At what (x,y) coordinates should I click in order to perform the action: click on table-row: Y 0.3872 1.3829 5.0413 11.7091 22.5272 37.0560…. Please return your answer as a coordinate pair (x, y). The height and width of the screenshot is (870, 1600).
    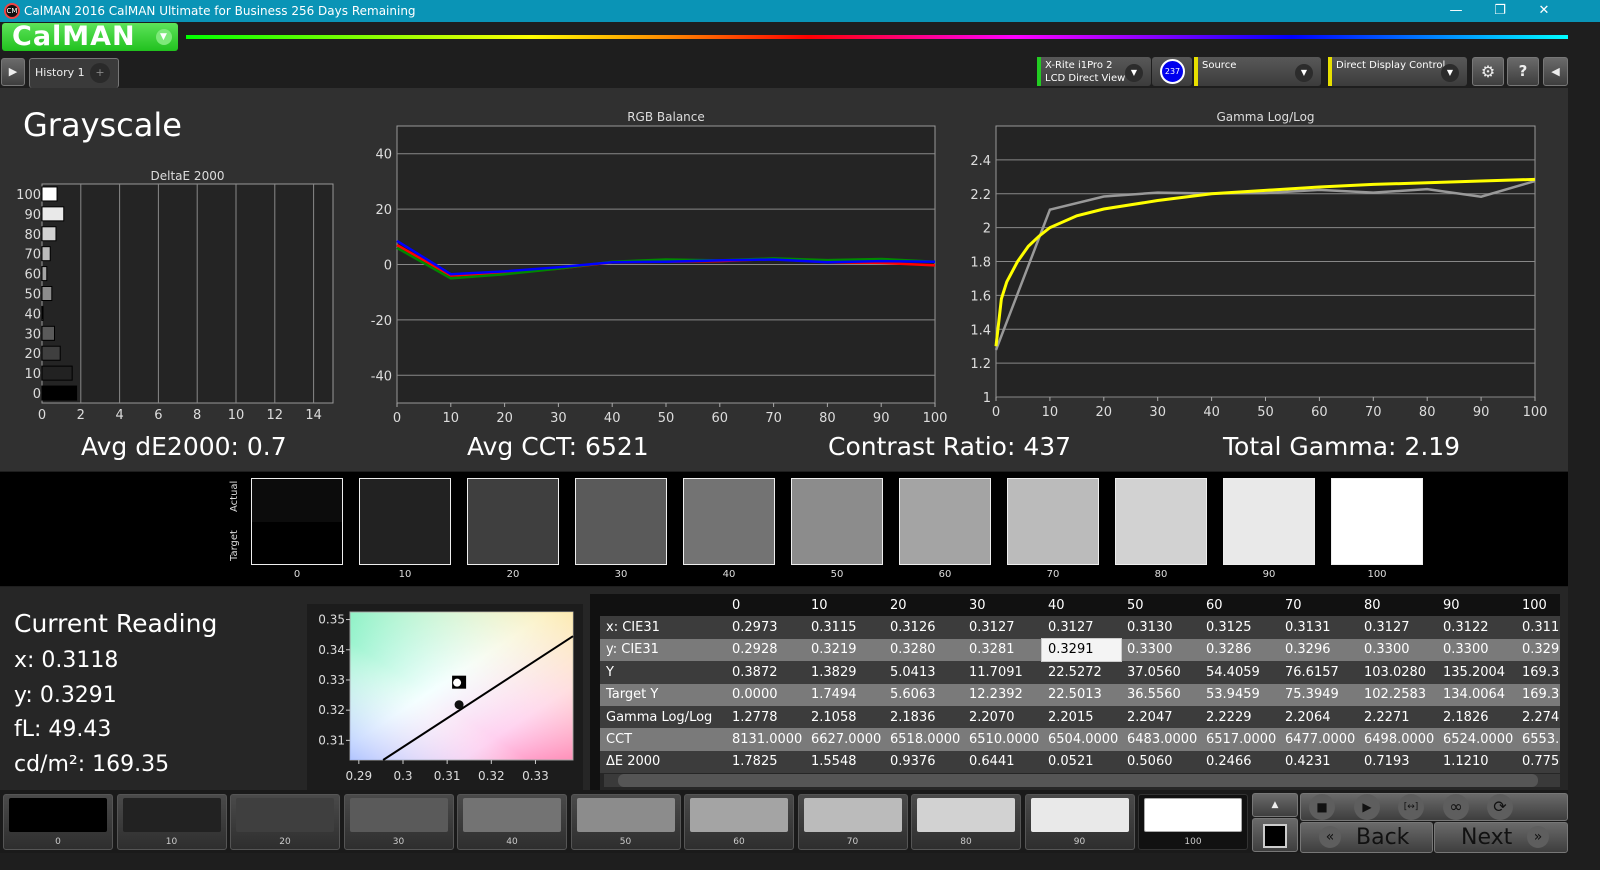
    Looking at the image, I should click on (1080, 672).